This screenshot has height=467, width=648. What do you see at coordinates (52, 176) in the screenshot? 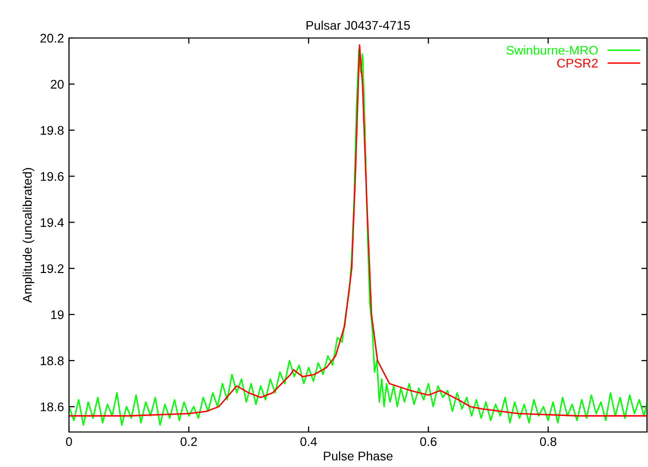
I see `y-tick-label: 19.6` at bounding box center [52, 176].